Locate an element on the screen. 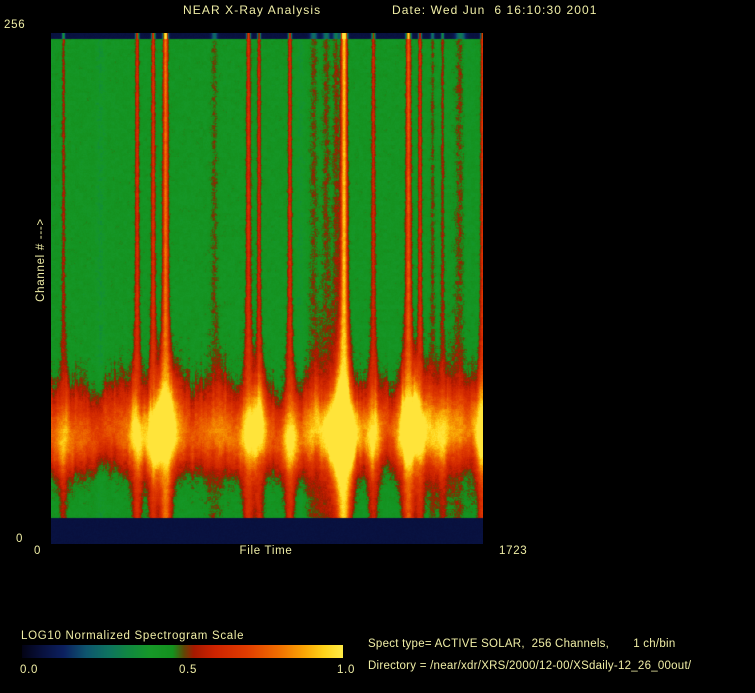 This screenshot has height=693, width=755. x-axis-label: File Time is located at coordinates (266, 551).